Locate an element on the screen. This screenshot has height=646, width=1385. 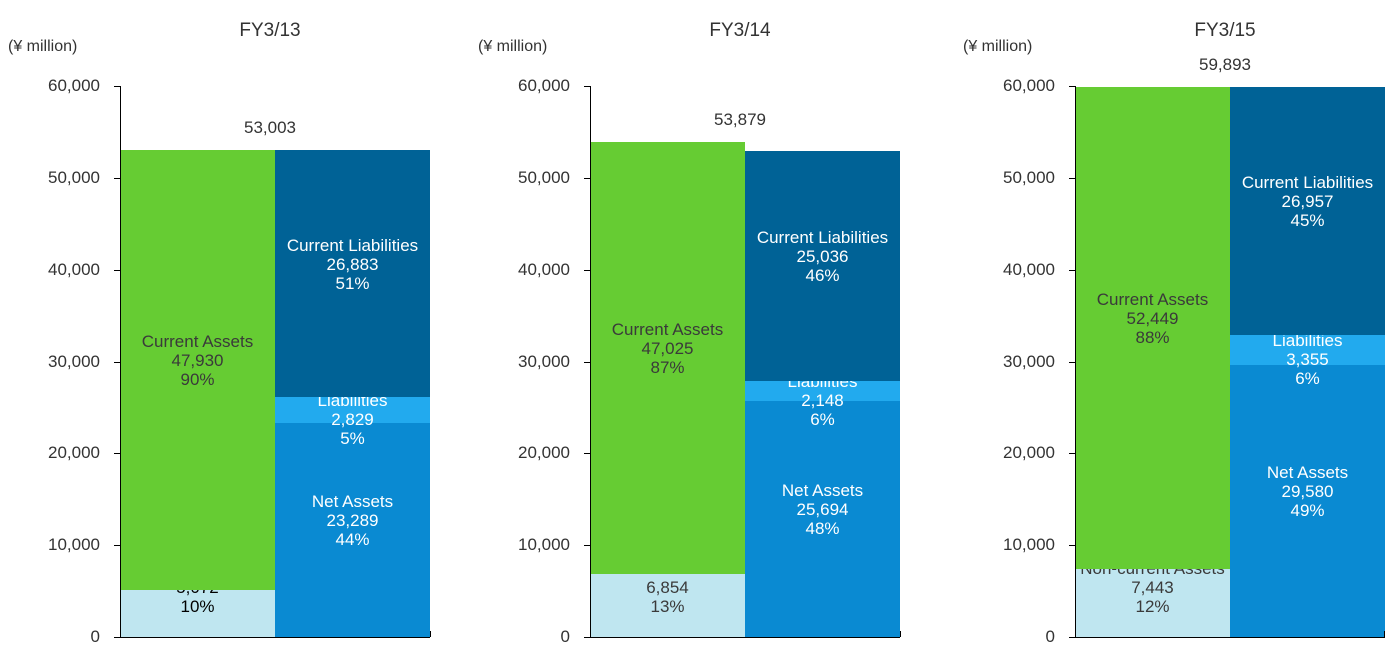
segment-label: Net Assets 29,580 49% is located at coordinates (1307, 491).